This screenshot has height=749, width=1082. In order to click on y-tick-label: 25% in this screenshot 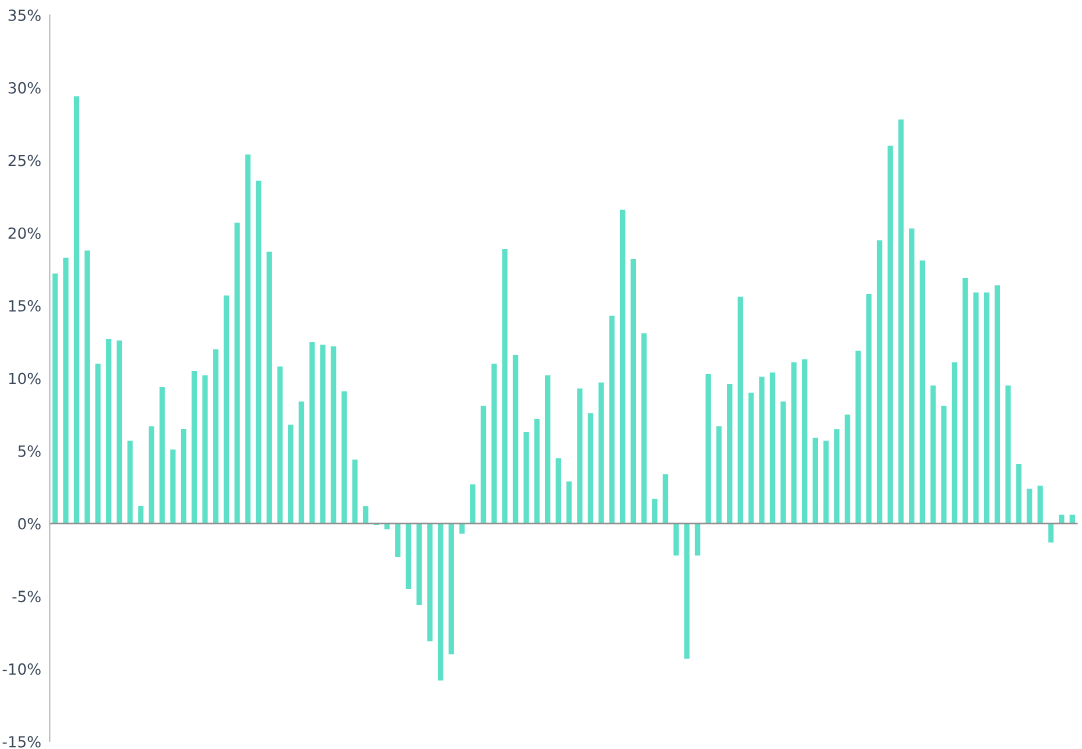, I will do `click(24, 160)`.